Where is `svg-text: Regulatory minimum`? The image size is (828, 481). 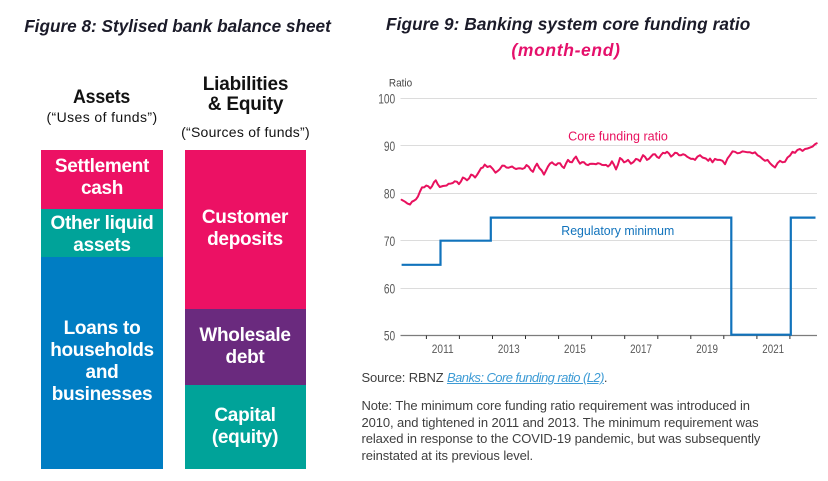 svg-text: Regulatory minimum is located at coordinates (617, 230).